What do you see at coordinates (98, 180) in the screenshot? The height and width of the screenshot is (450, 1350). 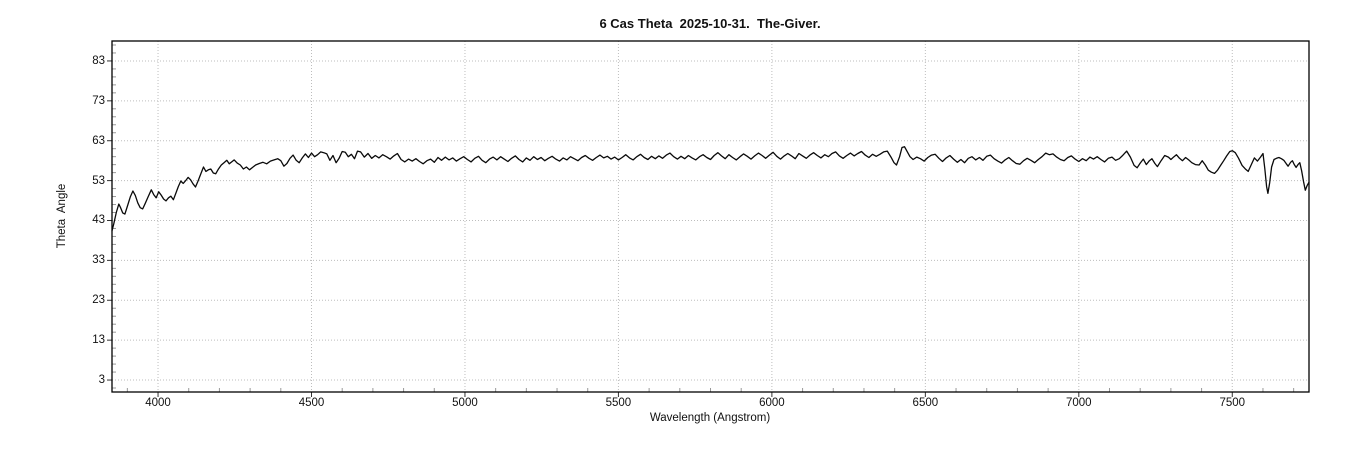 I see `y-tick-label: 53` at bounding box center [98, 180].